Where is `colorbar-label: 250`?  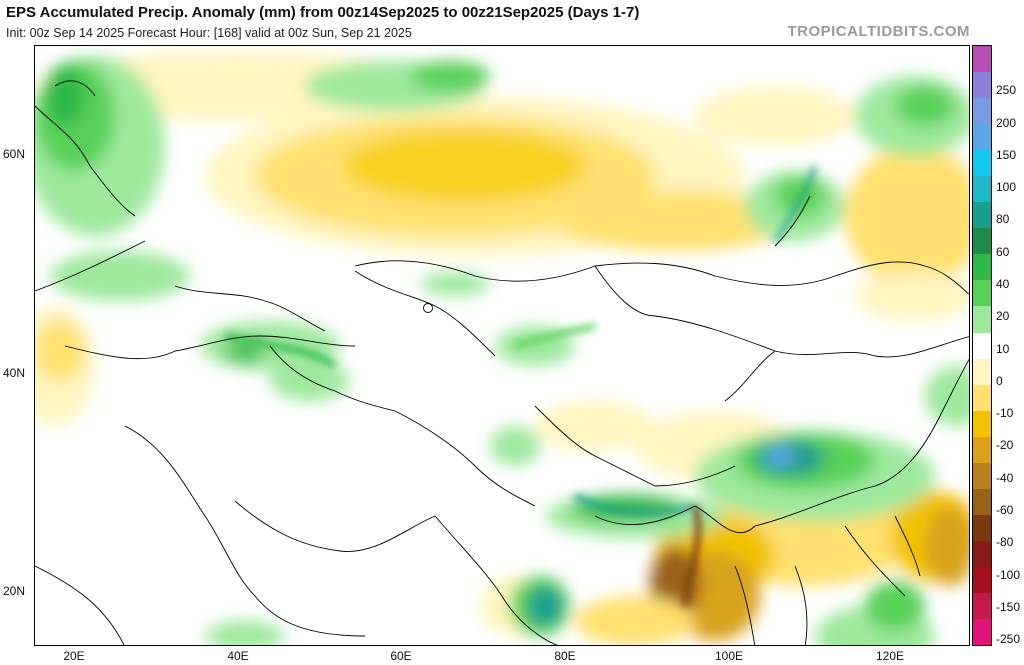
colorbar-label: 250 is located at coordinates (1006, 90).